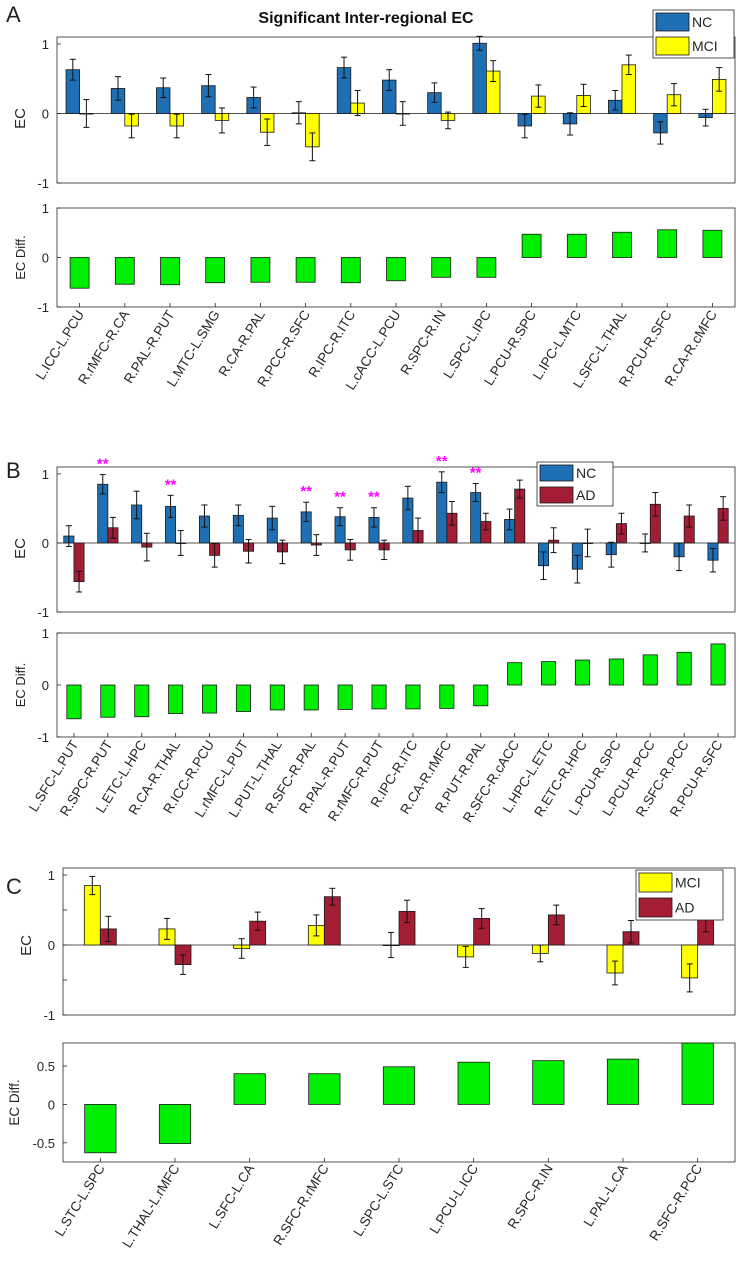  I want to click on diff-y-tick-label: 0.5, so click(46, 1066).